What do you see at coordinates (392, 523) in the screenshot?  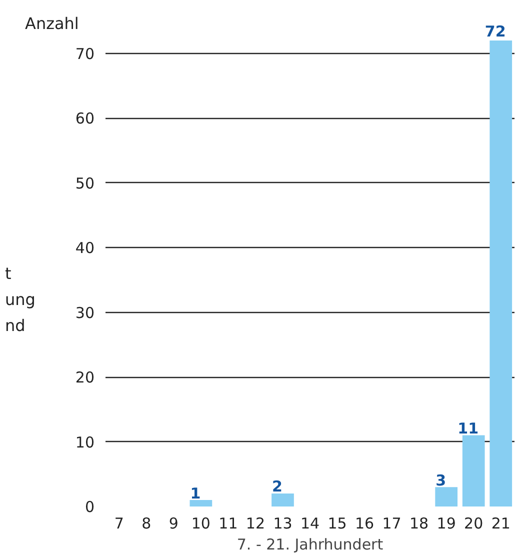 I see `x-tick-label: 17` at bounding box center [392, 523].